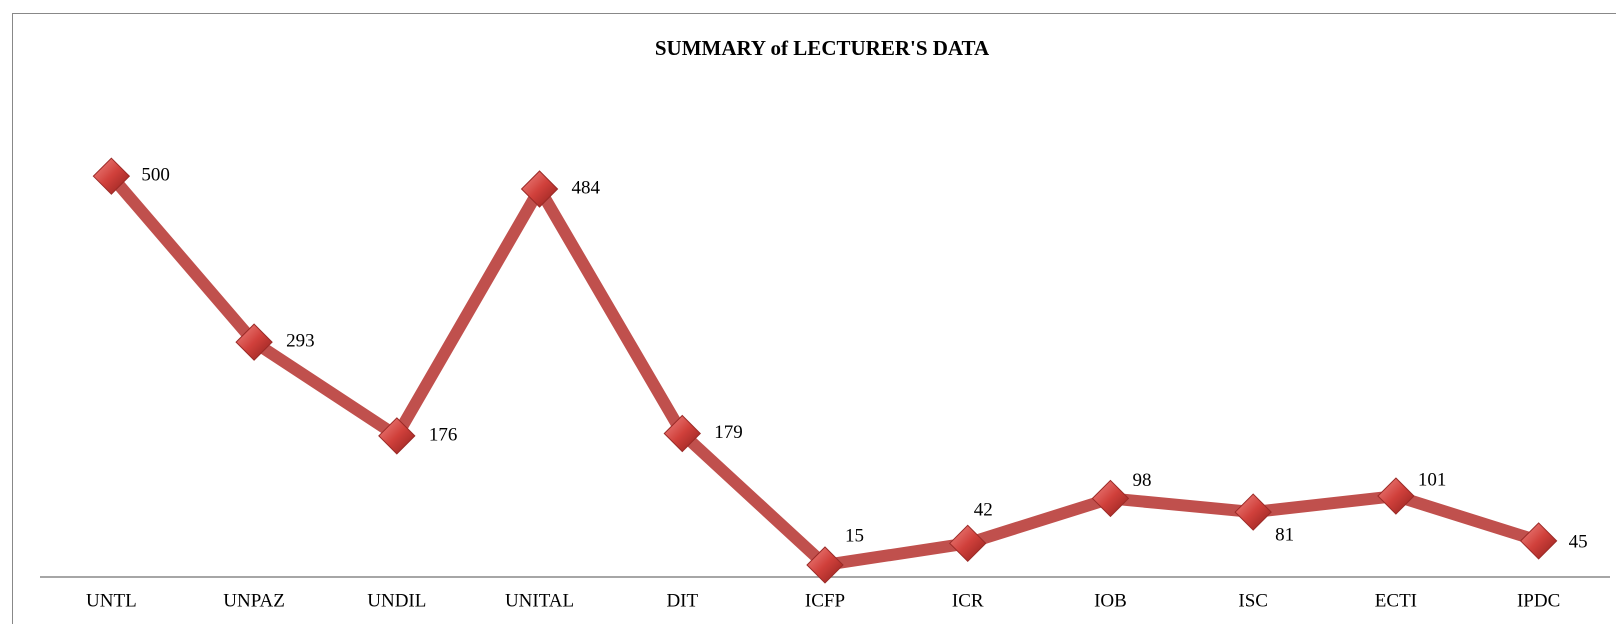 The height and width of the screenshot is (624, 1616). I want to click on data-label: 293, so click(300, 340).